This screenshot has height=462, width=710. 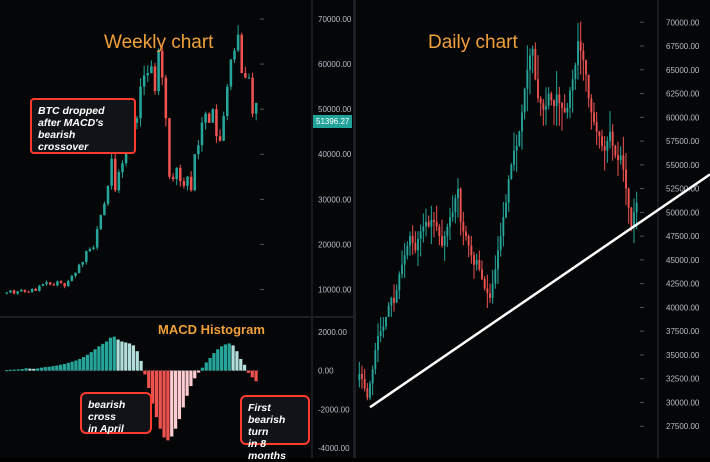 I want to click on y-tick-label: 42500.00, so click(x=683, y=284).